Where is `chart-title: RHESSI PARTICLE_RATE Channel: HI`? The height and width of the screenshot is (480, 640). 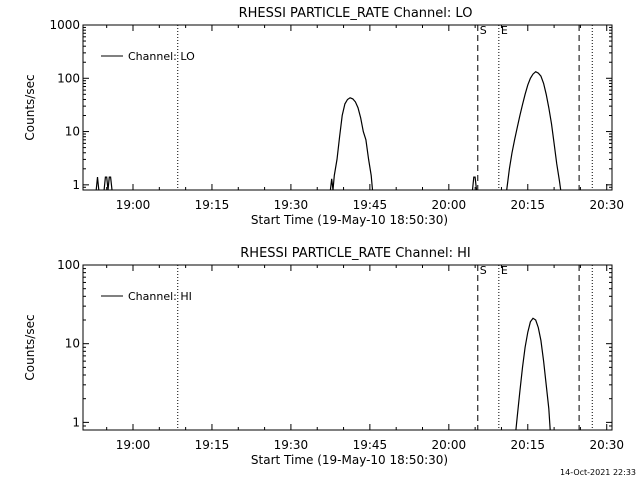 chart-title: RHESSI PARTICLE_RATE Channel: HI is located at coordinates (355, 253).